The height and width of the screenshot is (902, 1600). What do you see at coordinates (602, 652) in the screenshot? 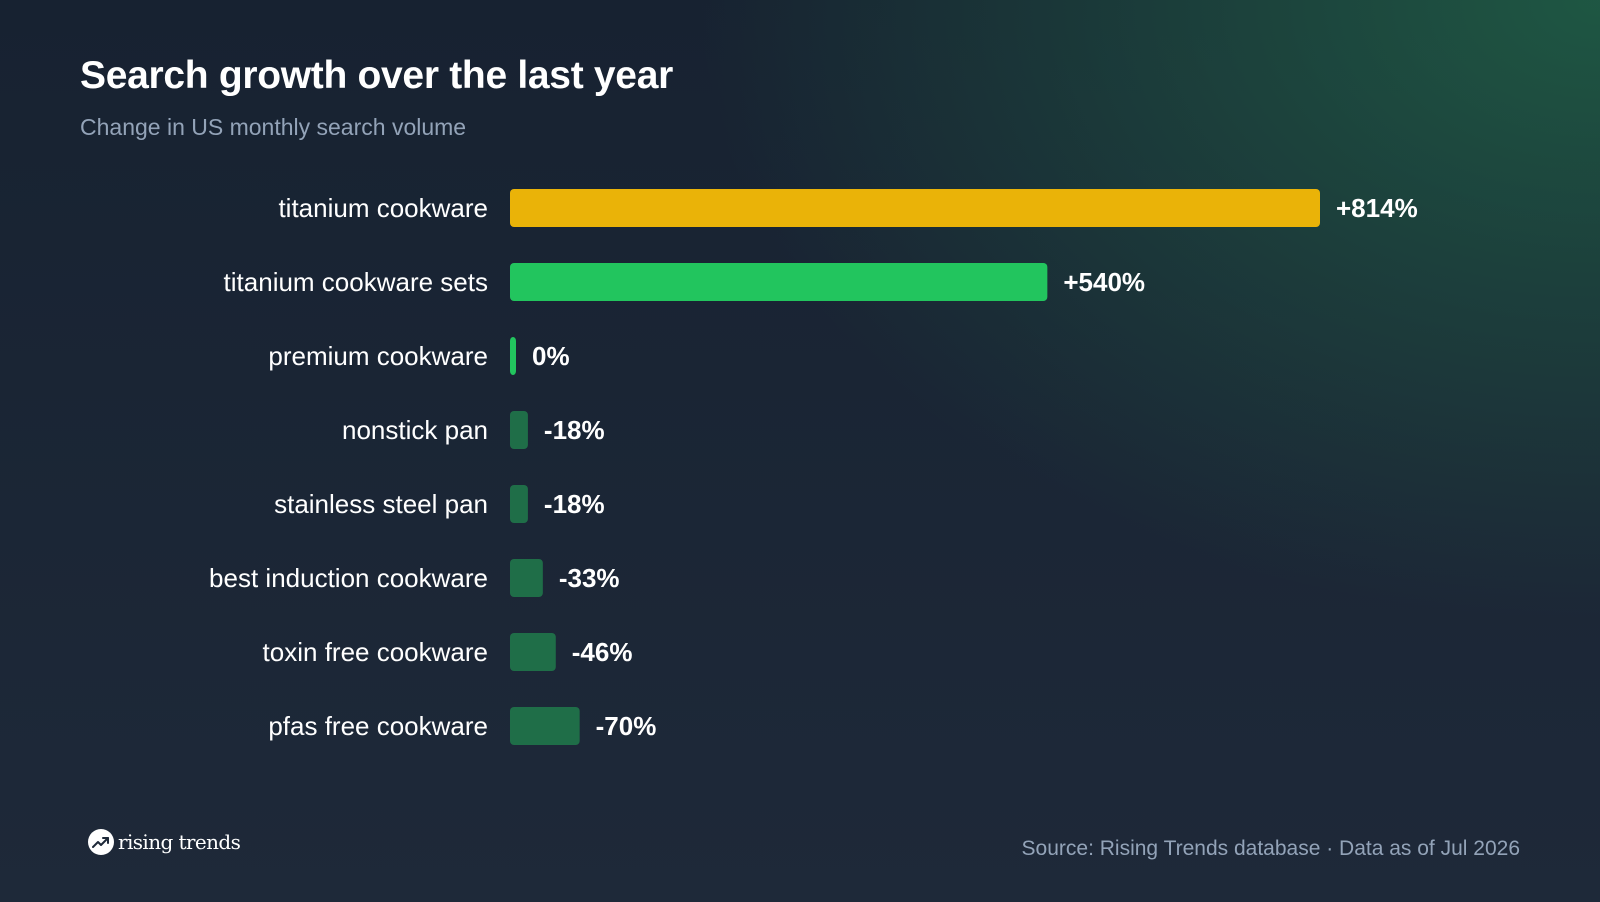
I see `value-label: -46%` at bounding box center [602, 652].